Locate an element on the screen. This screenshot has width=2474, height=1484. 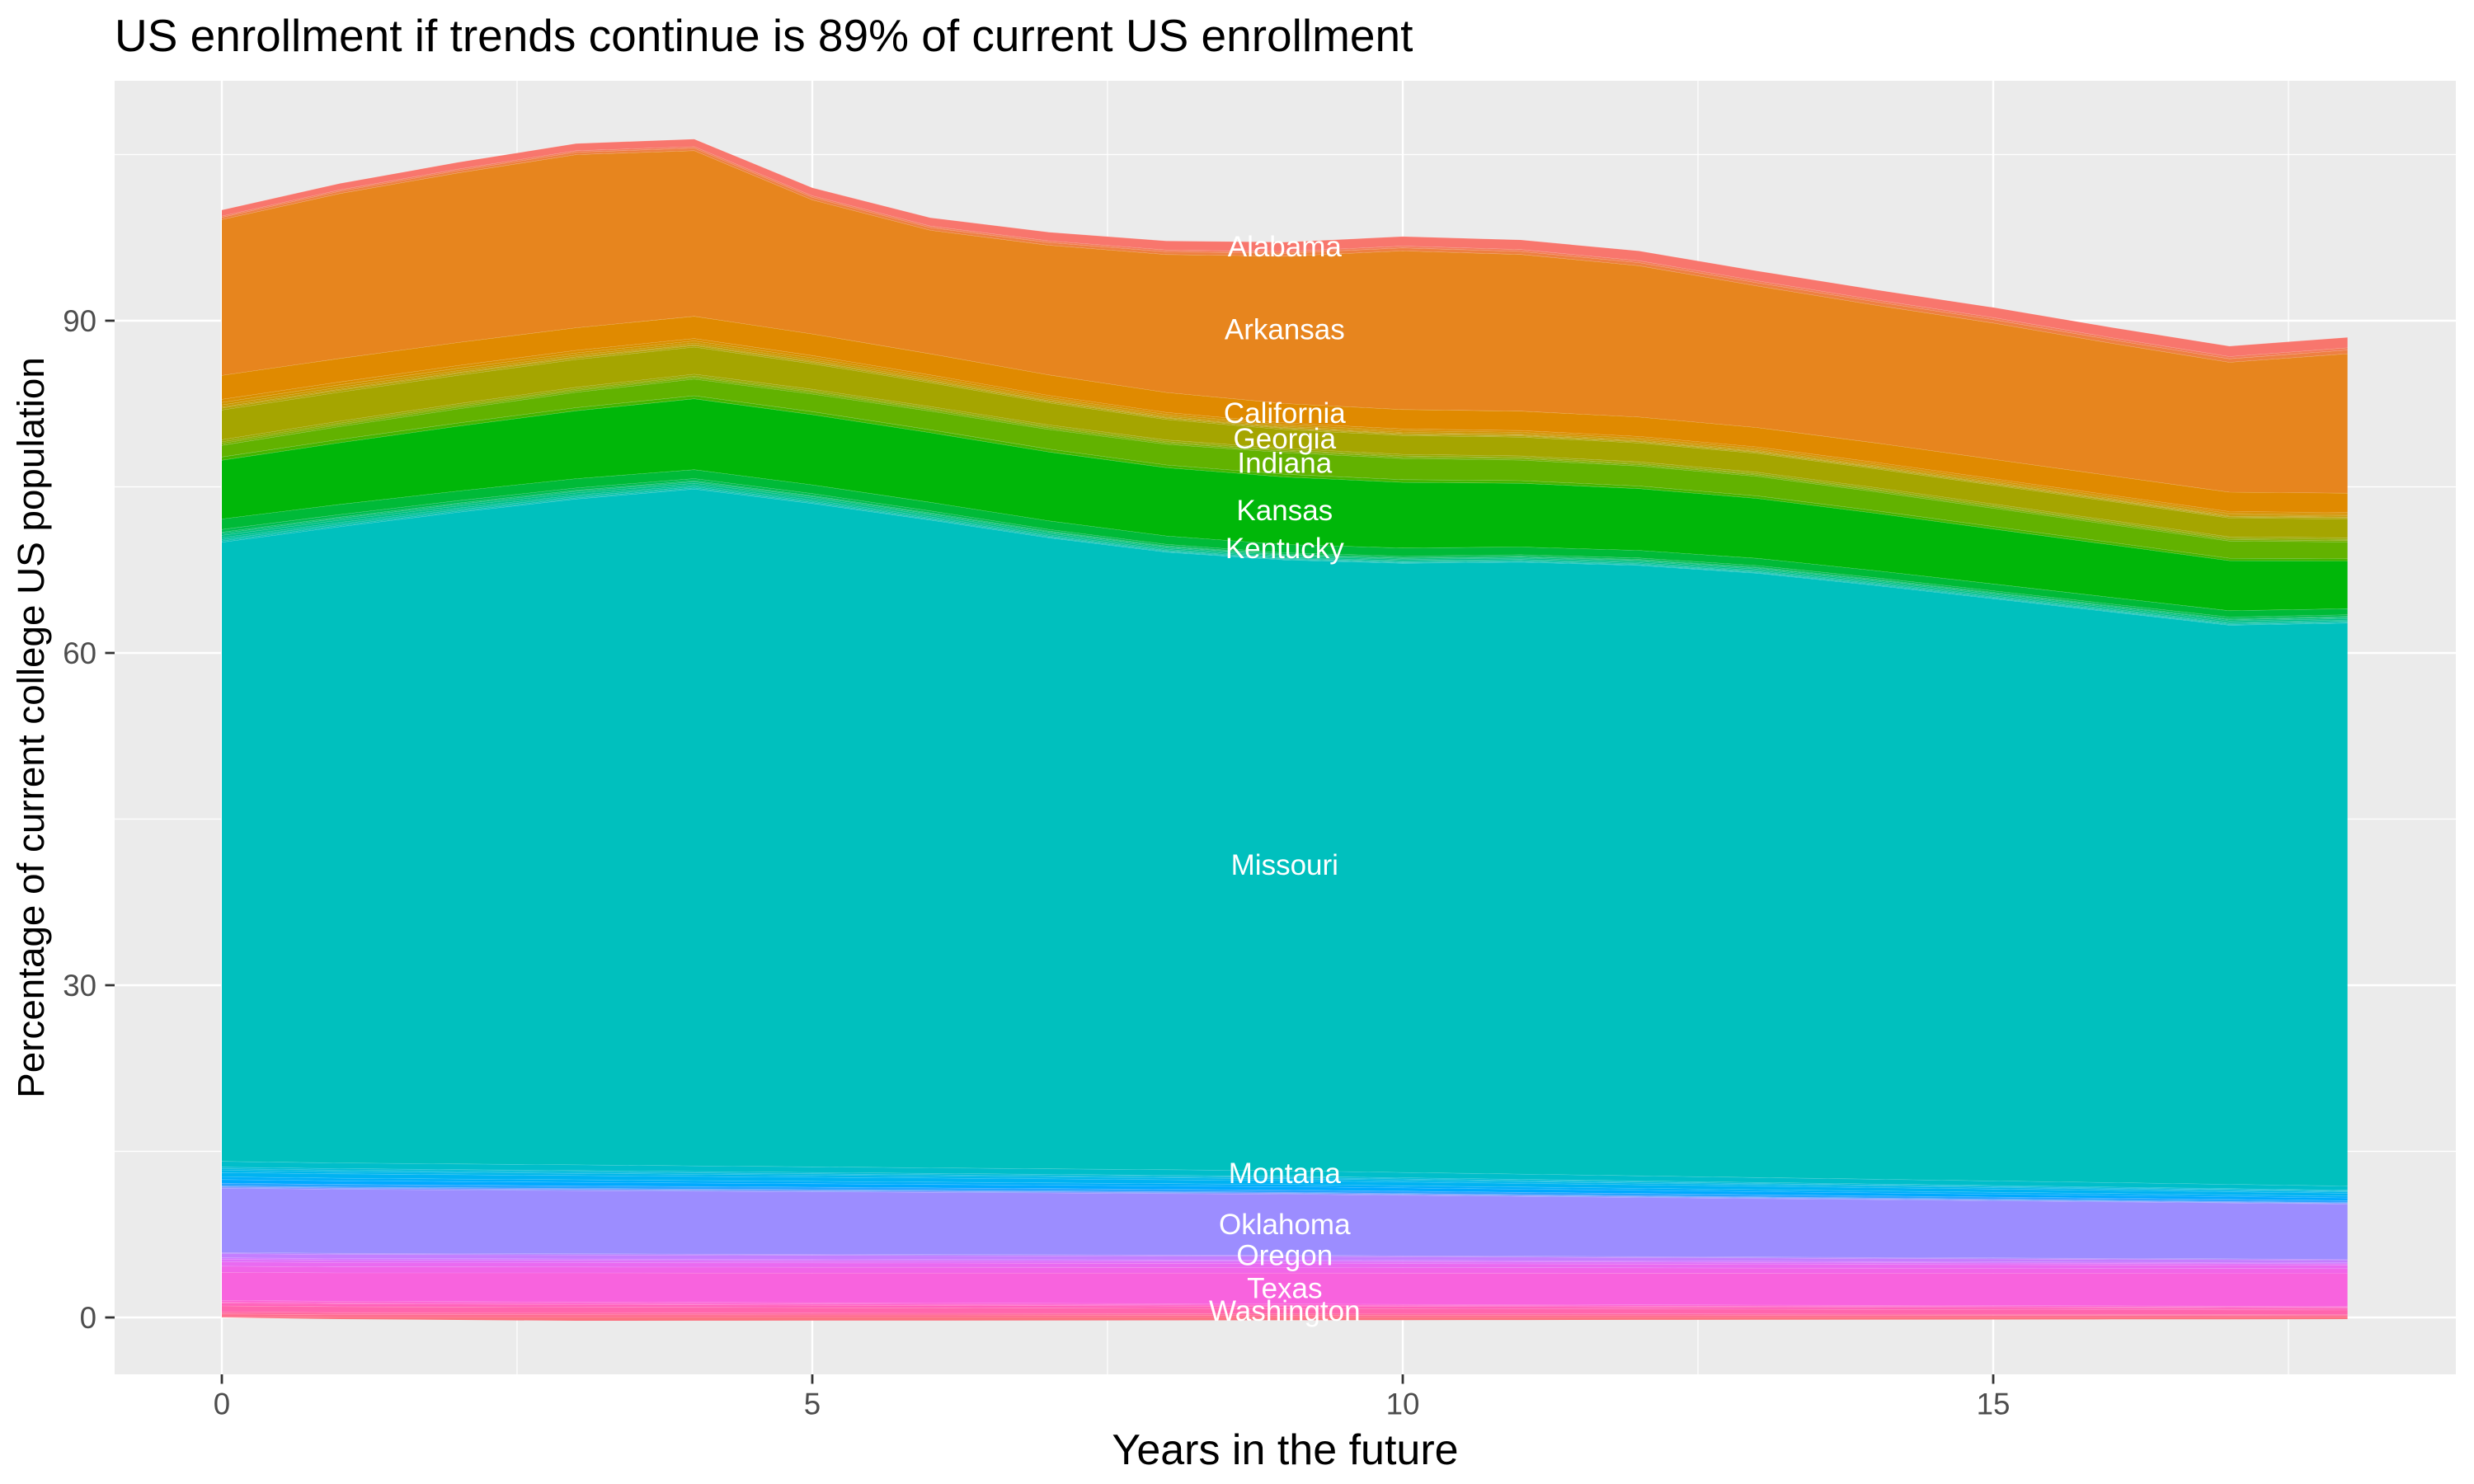
svg-text: 5 is located at coordinates (812, 1404).